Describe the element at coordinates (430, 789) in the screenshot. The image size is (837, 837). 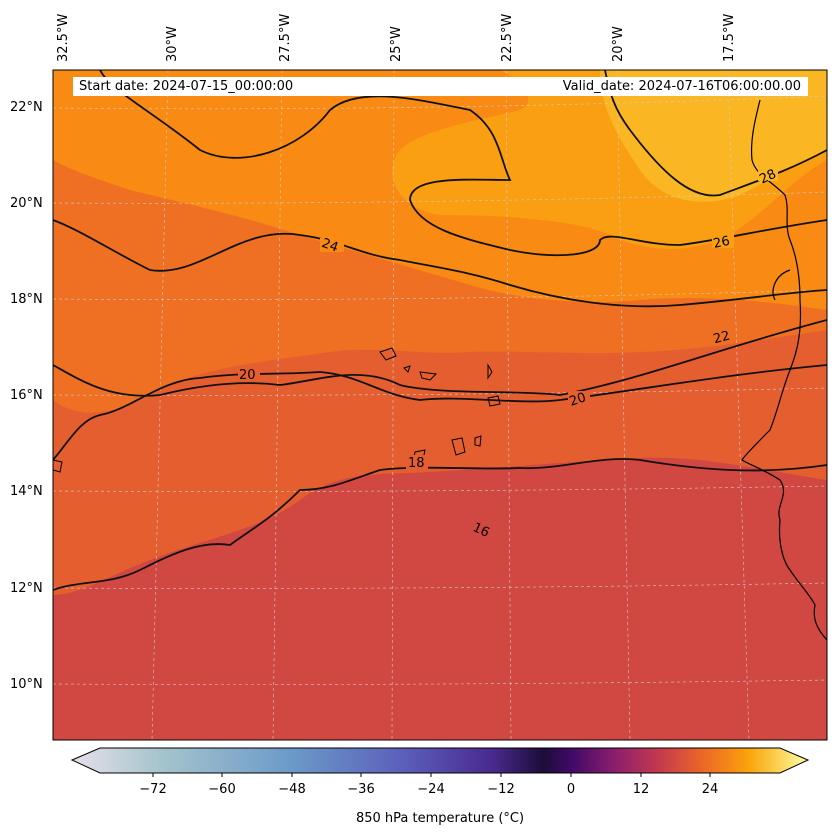
I see `colorbar-tick-label: −24` at that location.